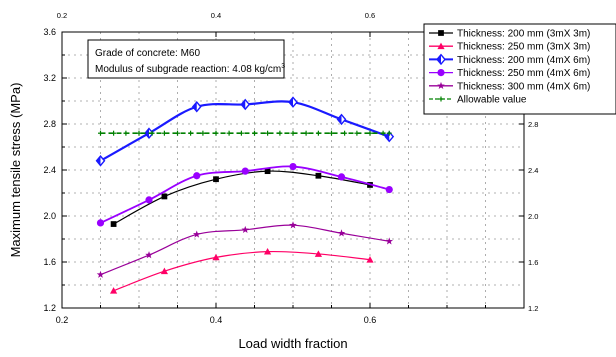 This screenshot has height=357, width=616. I want to click on y-tick-label: 2.0, so click(49, 216).